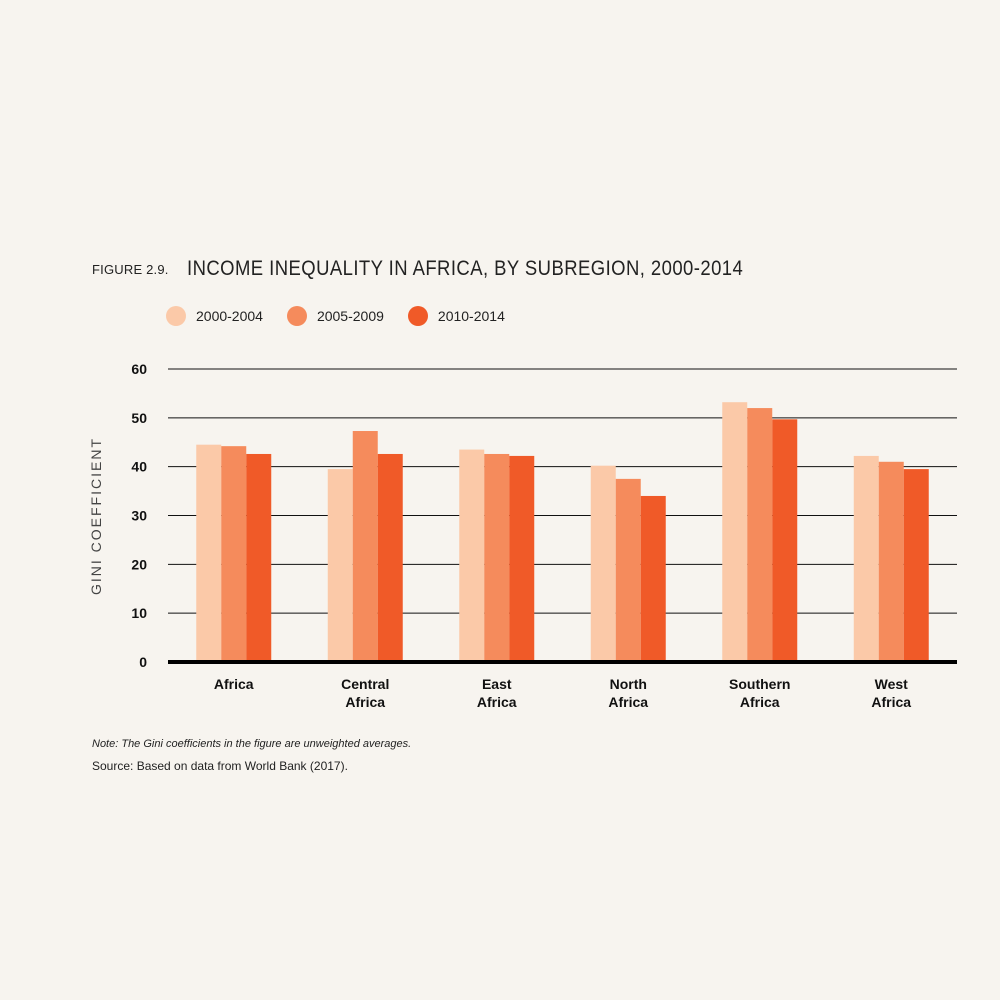 The image size is (1000, 1000). Describe the element at coordinates (471, 316) in the screenshot. I see `legend-label-series-2: 2010-2014` at that location.